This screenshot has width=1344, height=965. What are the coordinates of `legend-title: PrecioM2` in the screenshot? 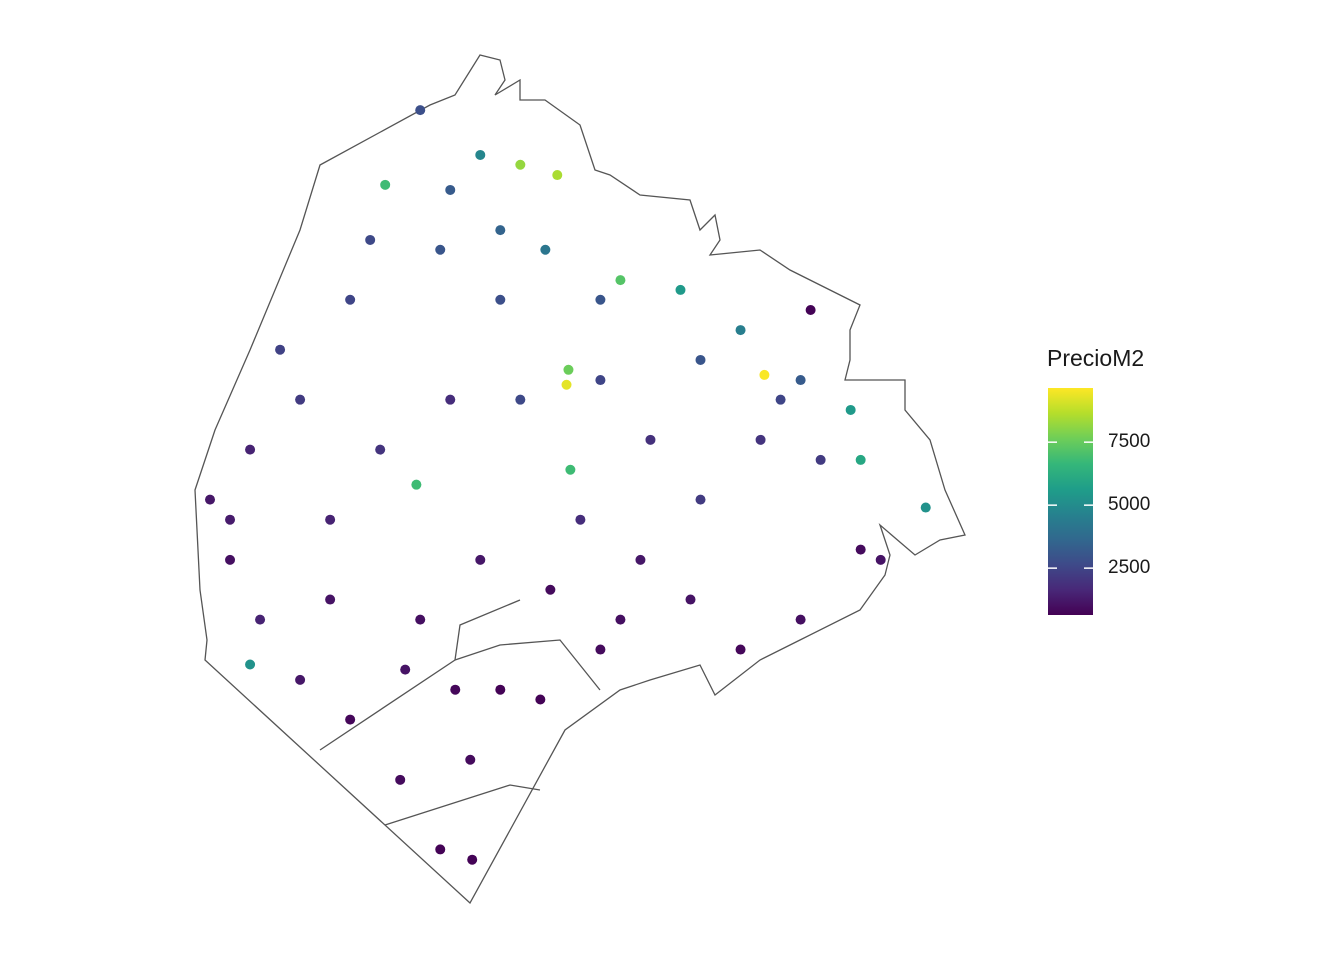 It's located at (1095, 358).